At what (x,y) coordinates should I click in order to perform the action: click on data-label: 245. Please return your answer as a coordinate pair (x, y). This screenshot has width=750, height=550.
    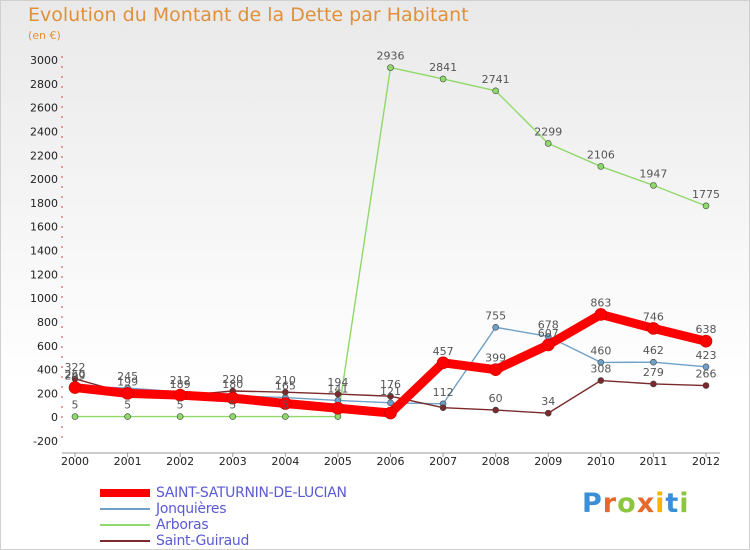
    Looking at the image, I should click on (127, 376).